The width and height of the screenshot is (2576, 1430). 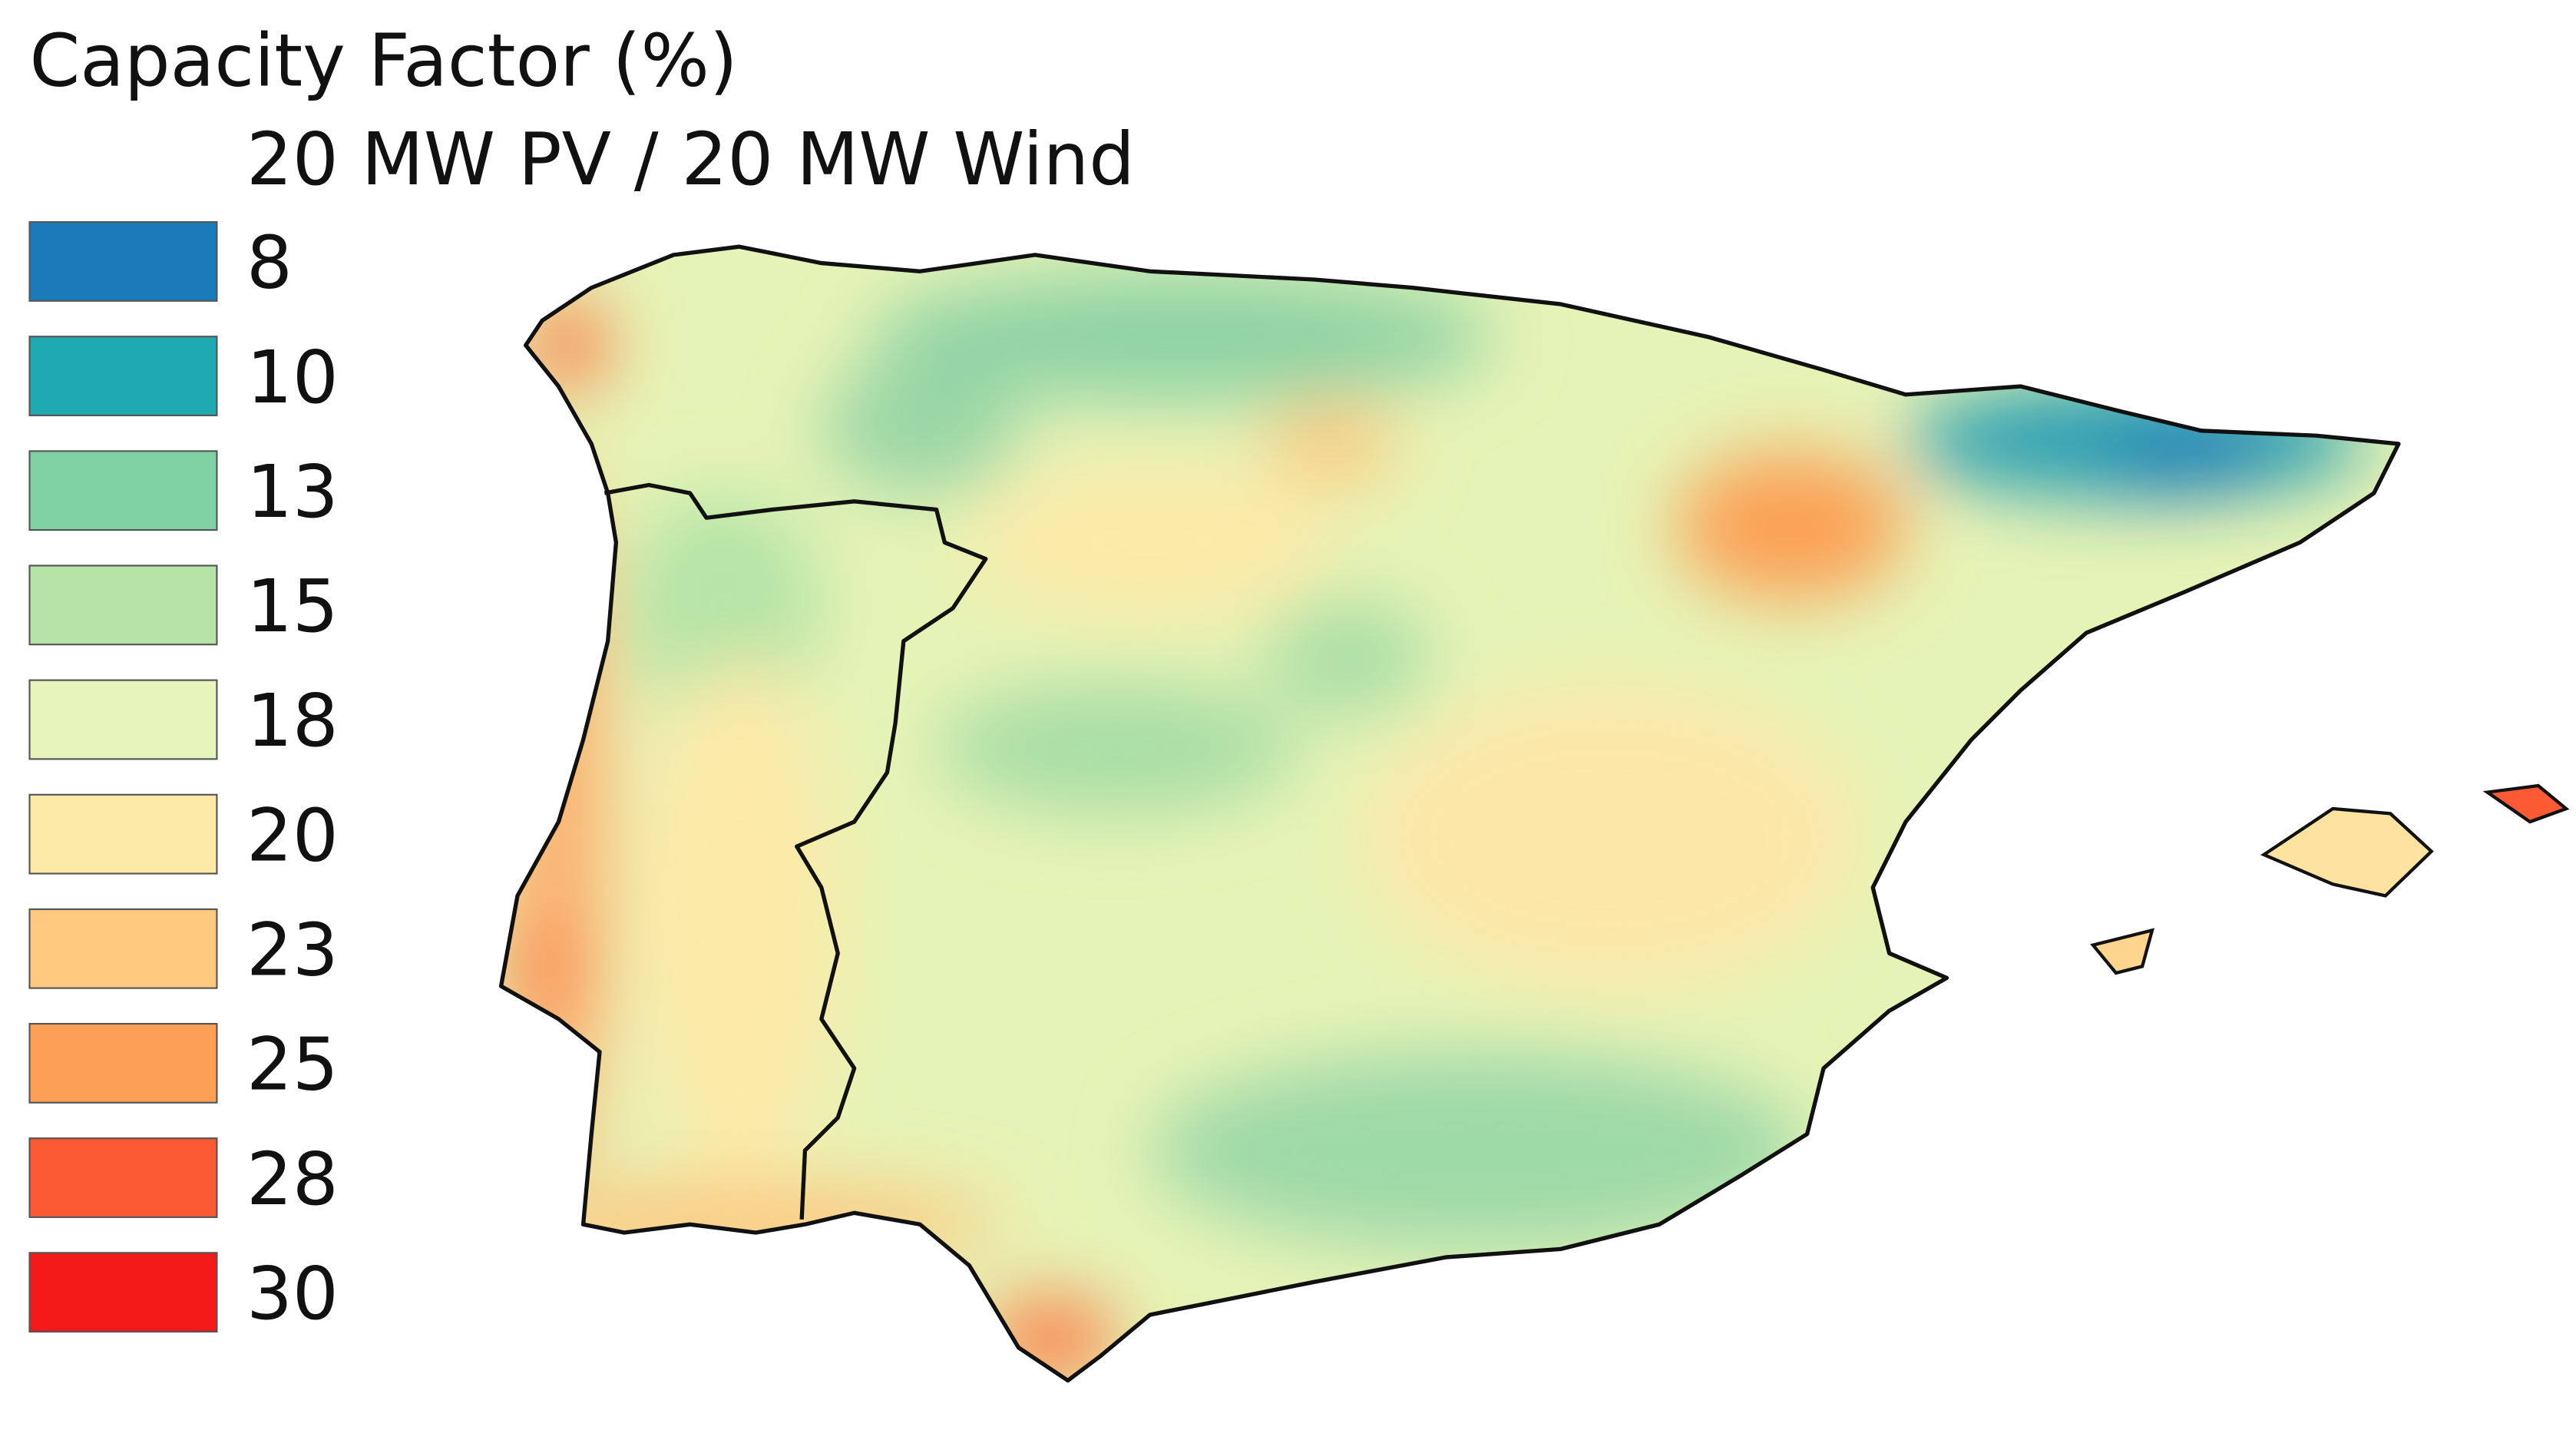 What do you see at coordinates (292, 721) in the screenshot?
I see `legend-label: 18` at bounding box center [292, 721].